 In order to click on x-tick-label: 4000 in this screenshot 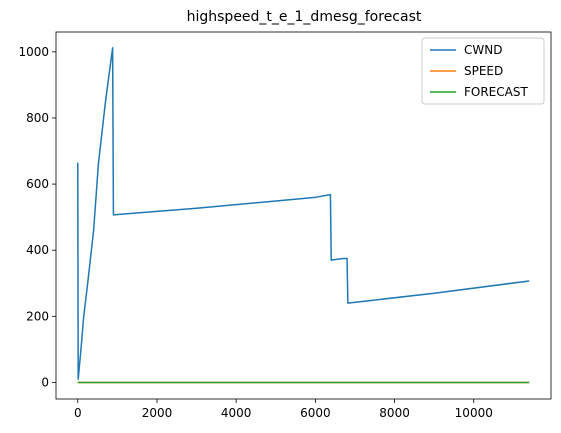, I will do `click(236, 413)`.